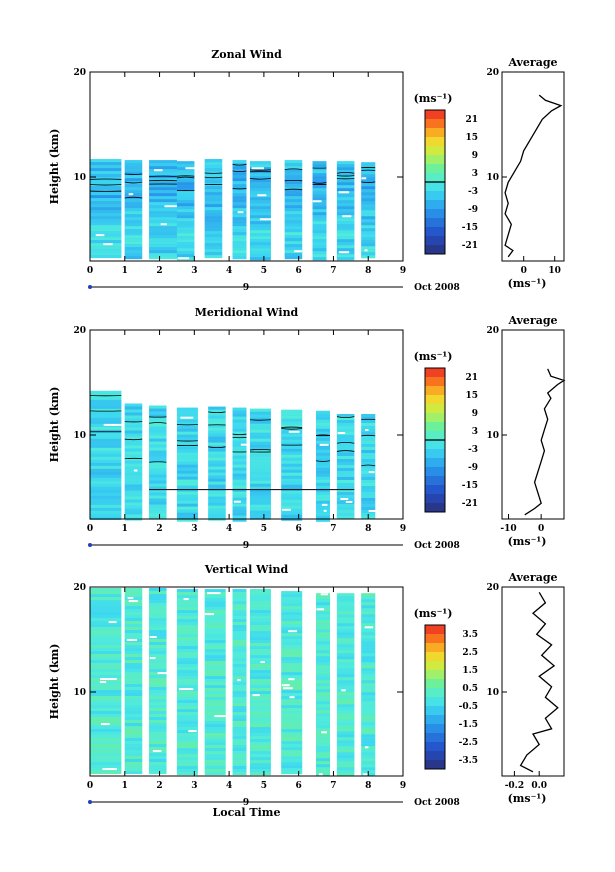  Describe the element at coordinates (403, 529) in the screenshot. I see `x-tick-label: 9` at that location.